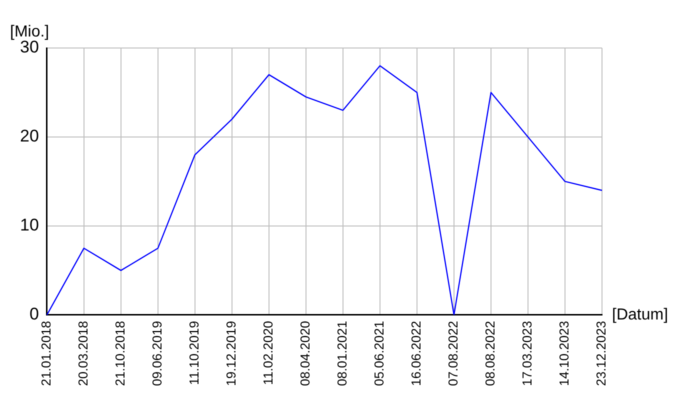  I want to click on x-tick-label: 21.10.2018, so click(120, 353).